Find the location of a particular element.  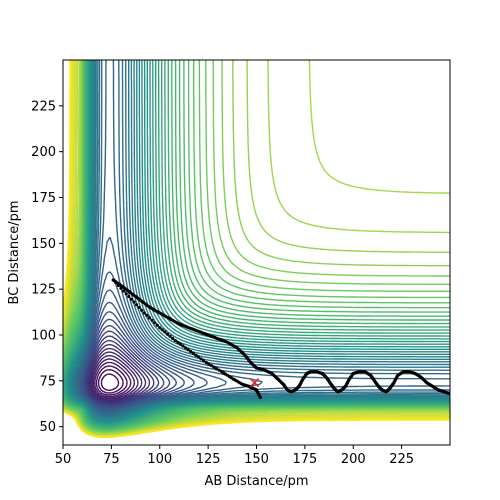

transition-state-marker is located at coordinates (254, 383).